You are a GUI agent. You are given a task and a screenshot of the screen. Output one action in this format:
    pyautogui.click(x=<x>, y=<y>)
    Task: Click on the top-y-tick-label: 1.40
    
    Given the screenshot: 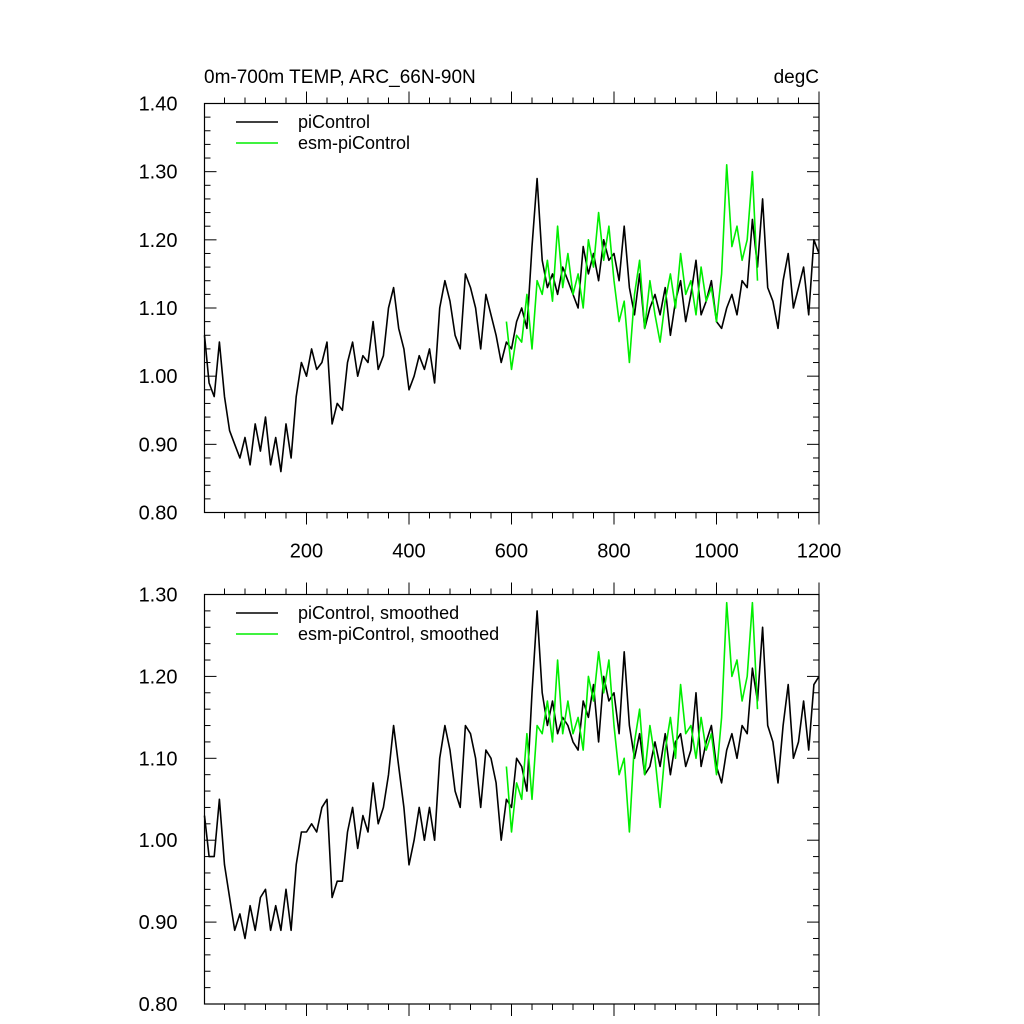 What is the action you would take?
    pyautogui.click(x=158, y=105)
    